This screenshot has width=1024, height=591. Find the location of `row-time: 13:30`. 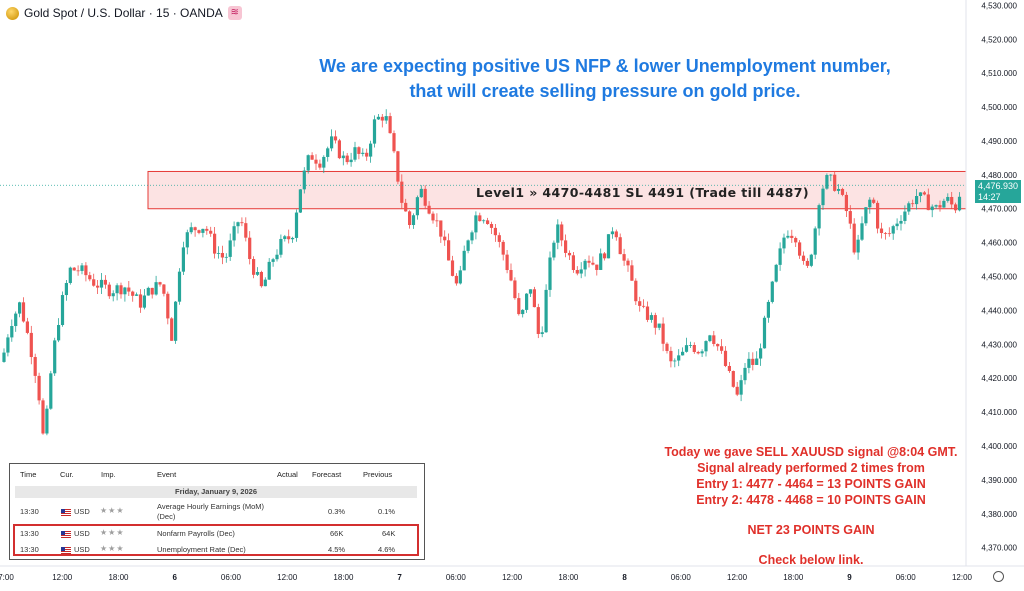

row-time: 13:30 is located at coordinates (29, 549).